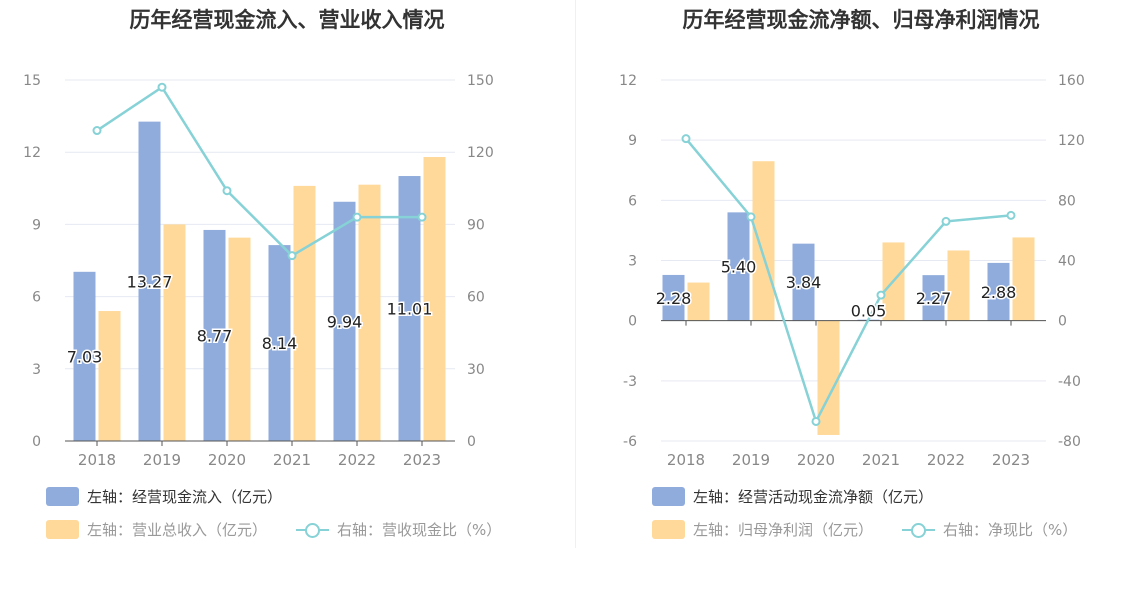  What do you see at coordinates (422, 460) in the screenshot?
I see `x-tick-label: 2023` at bounding box center [422, 460].